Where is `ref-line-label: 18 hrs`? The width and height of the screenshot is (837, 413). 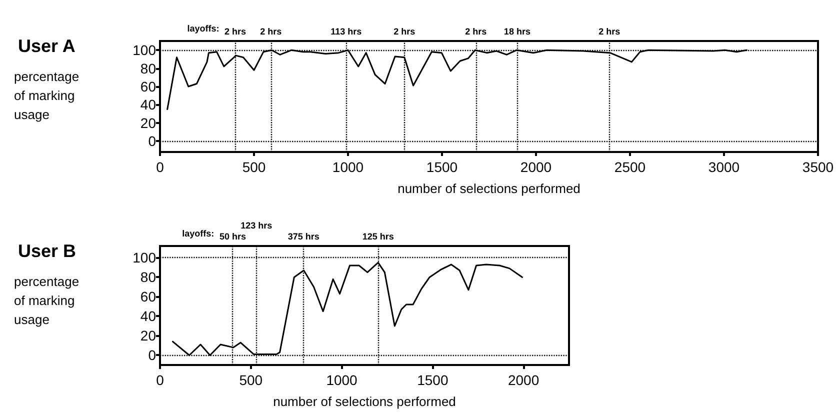 ref-line-label: 18 hrs is located at coordinates (517, 31).